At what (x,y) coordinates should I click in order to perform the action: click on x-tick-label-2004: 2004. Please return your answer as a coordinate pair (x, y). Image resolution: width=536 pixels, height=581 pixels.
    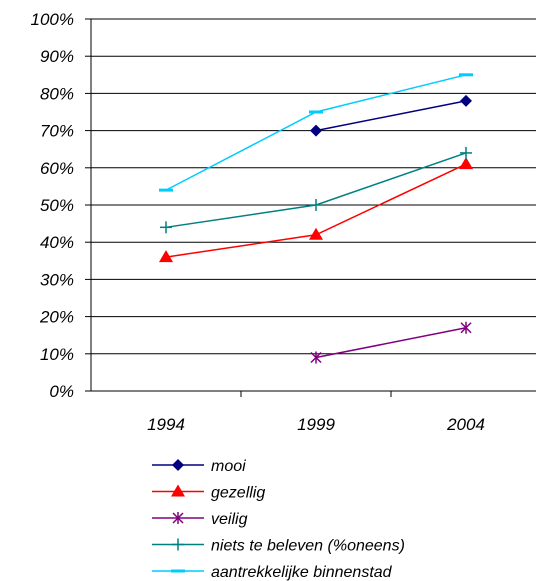
    Looking at the image, I should click on (465, 424).